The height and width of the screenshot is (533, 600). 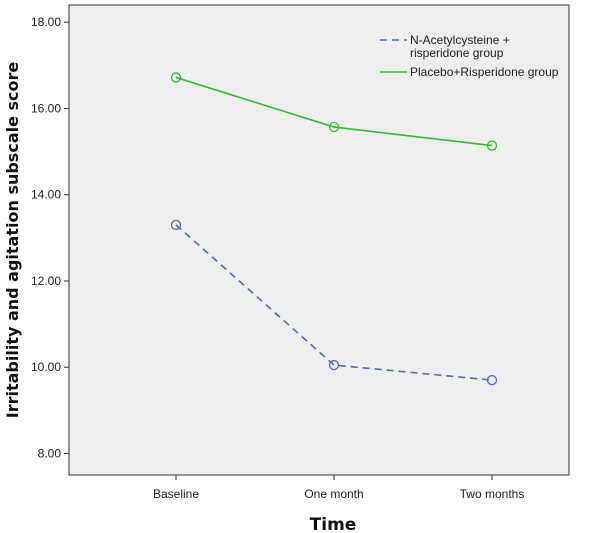 I want to click on x-axis: Baseline One month Two months, so click(x=338, y=488).